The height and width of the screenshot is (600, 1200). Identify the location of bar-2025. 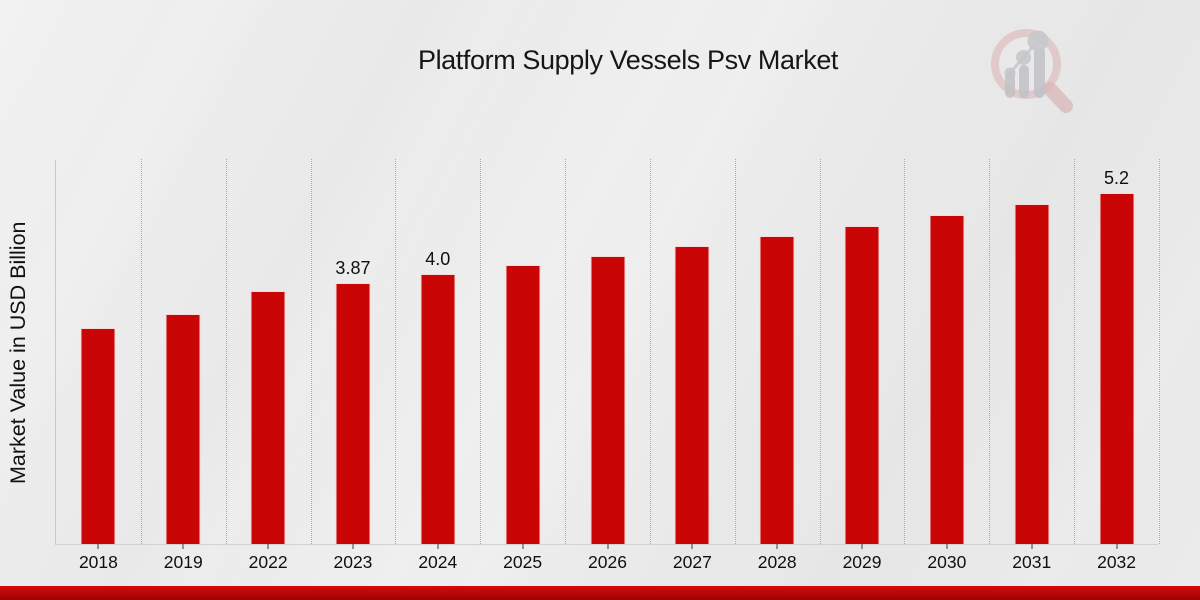
(523, 404).